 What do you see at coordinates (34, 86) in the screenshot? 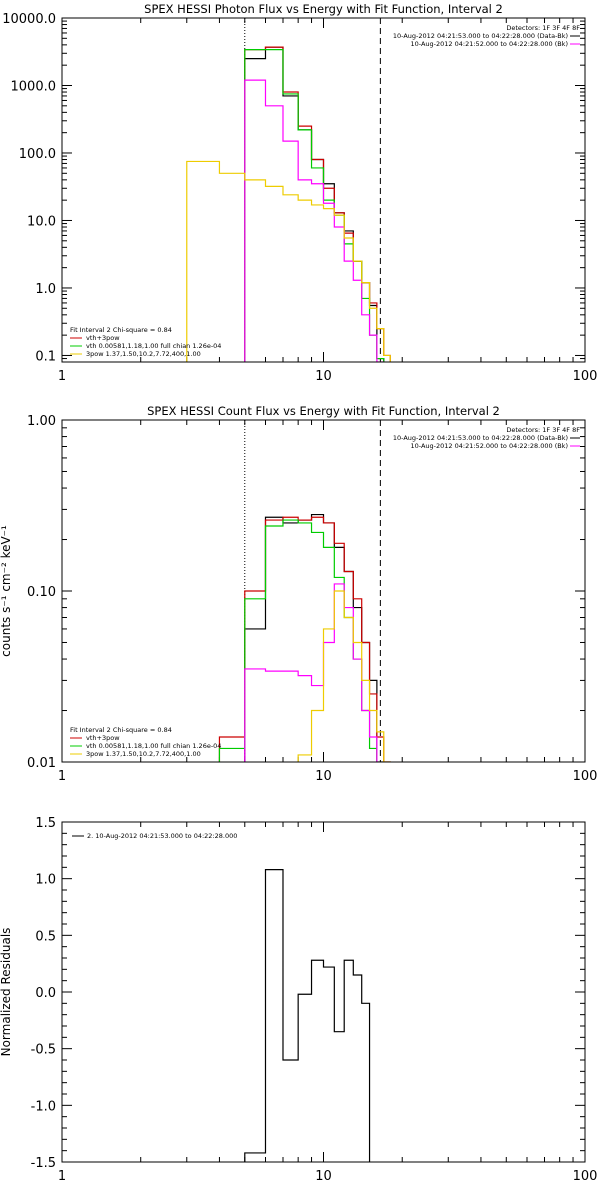
I see `y-tick-label: 1000.0` at bounding box center [34, 86].